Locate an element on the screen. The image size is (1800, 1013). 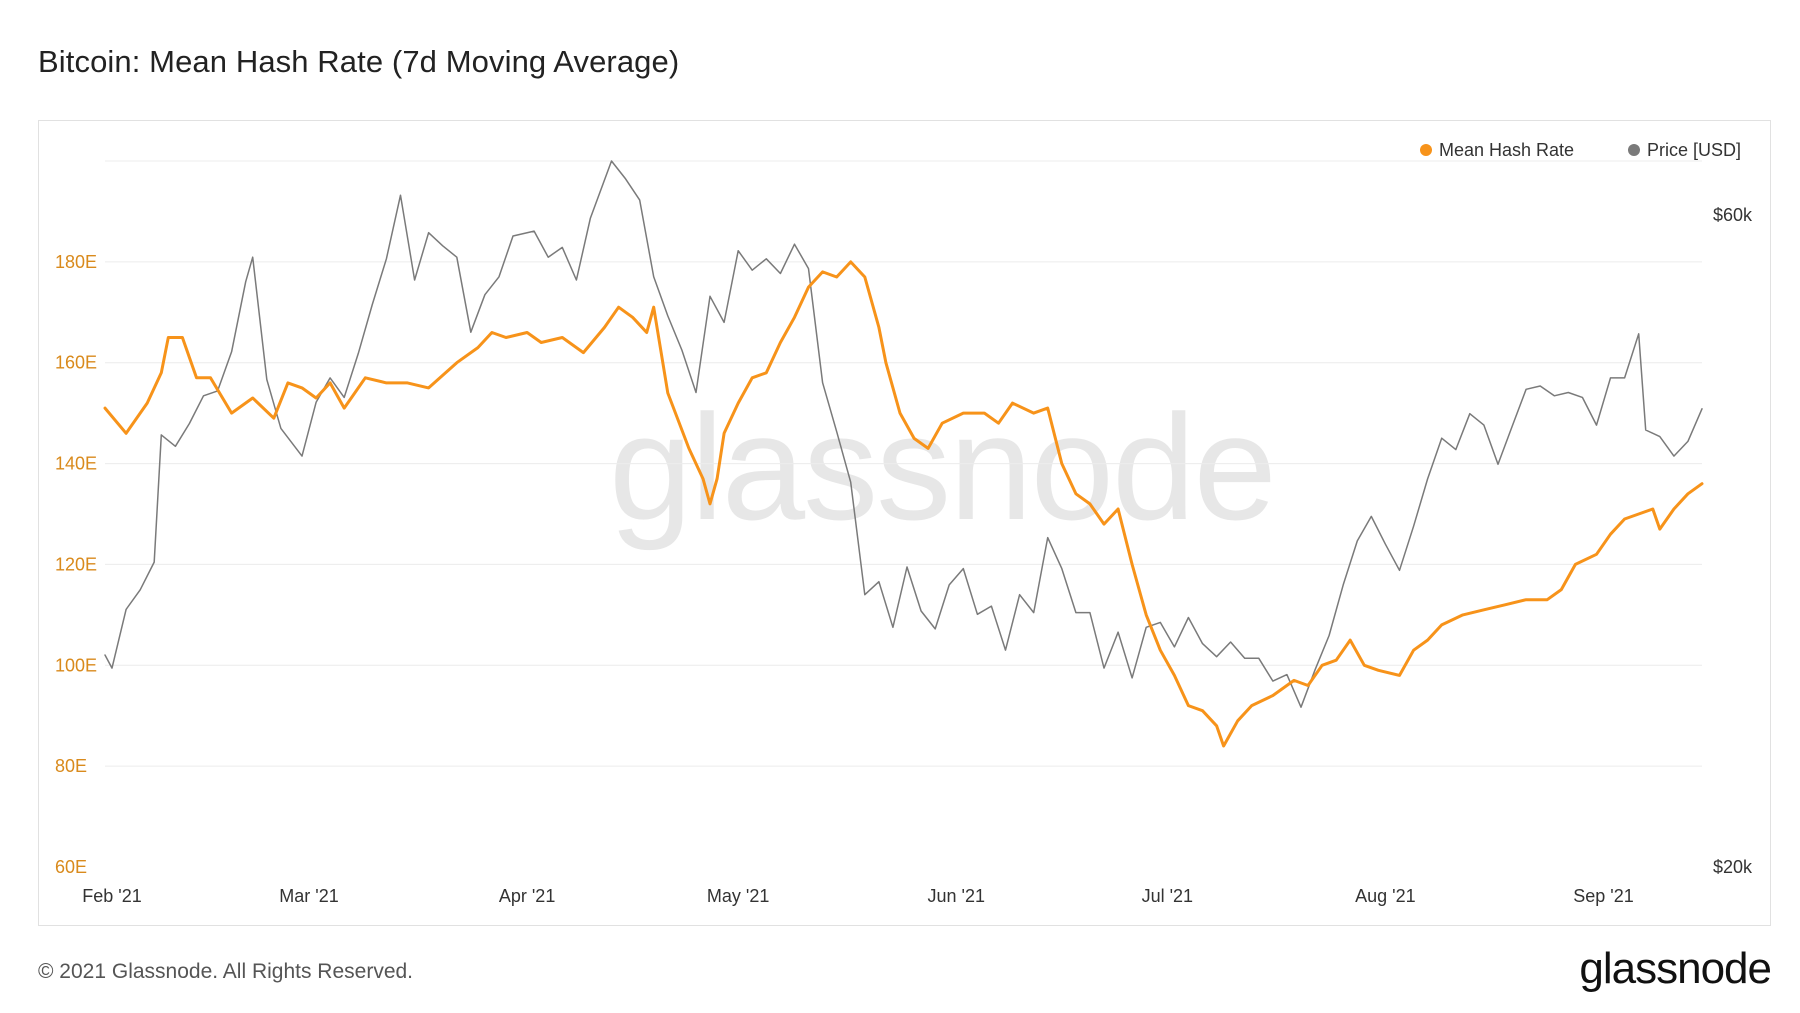
y-left-tick-label: 100E is located at coordinates (76, 665).